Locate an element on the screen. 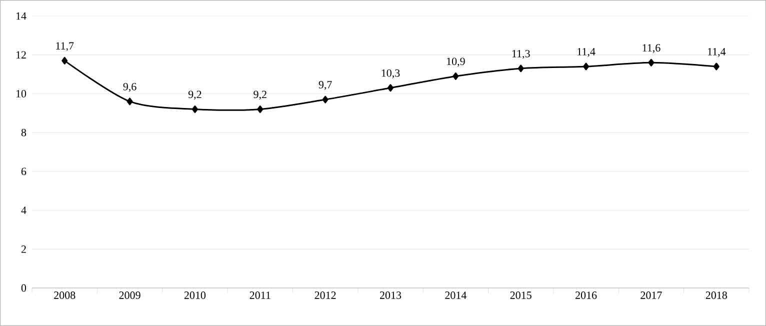 This screenshot has width=766, height=326. data-label: 10,3 is located at coordinates (391, 73).